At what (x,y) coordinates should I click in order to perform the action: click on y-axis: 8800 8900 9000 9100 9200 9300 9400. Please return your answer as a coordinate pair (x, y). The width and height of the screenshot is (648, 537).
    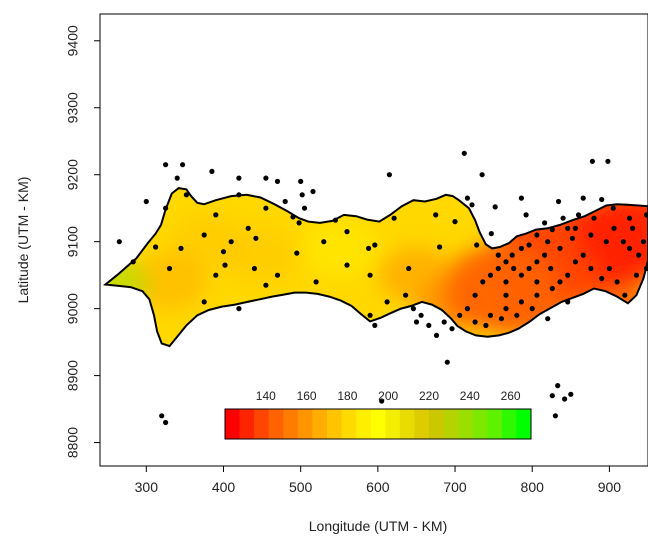
    Looking at the image, I should click on (82, 241).